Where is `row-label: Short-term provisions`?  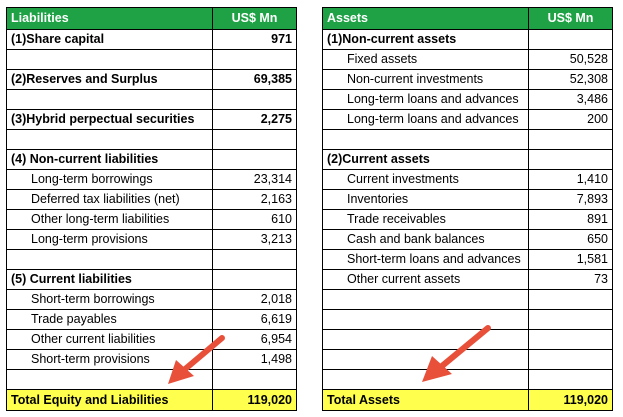
row-label: Short-term provisions is located at coordinates (109, 359).